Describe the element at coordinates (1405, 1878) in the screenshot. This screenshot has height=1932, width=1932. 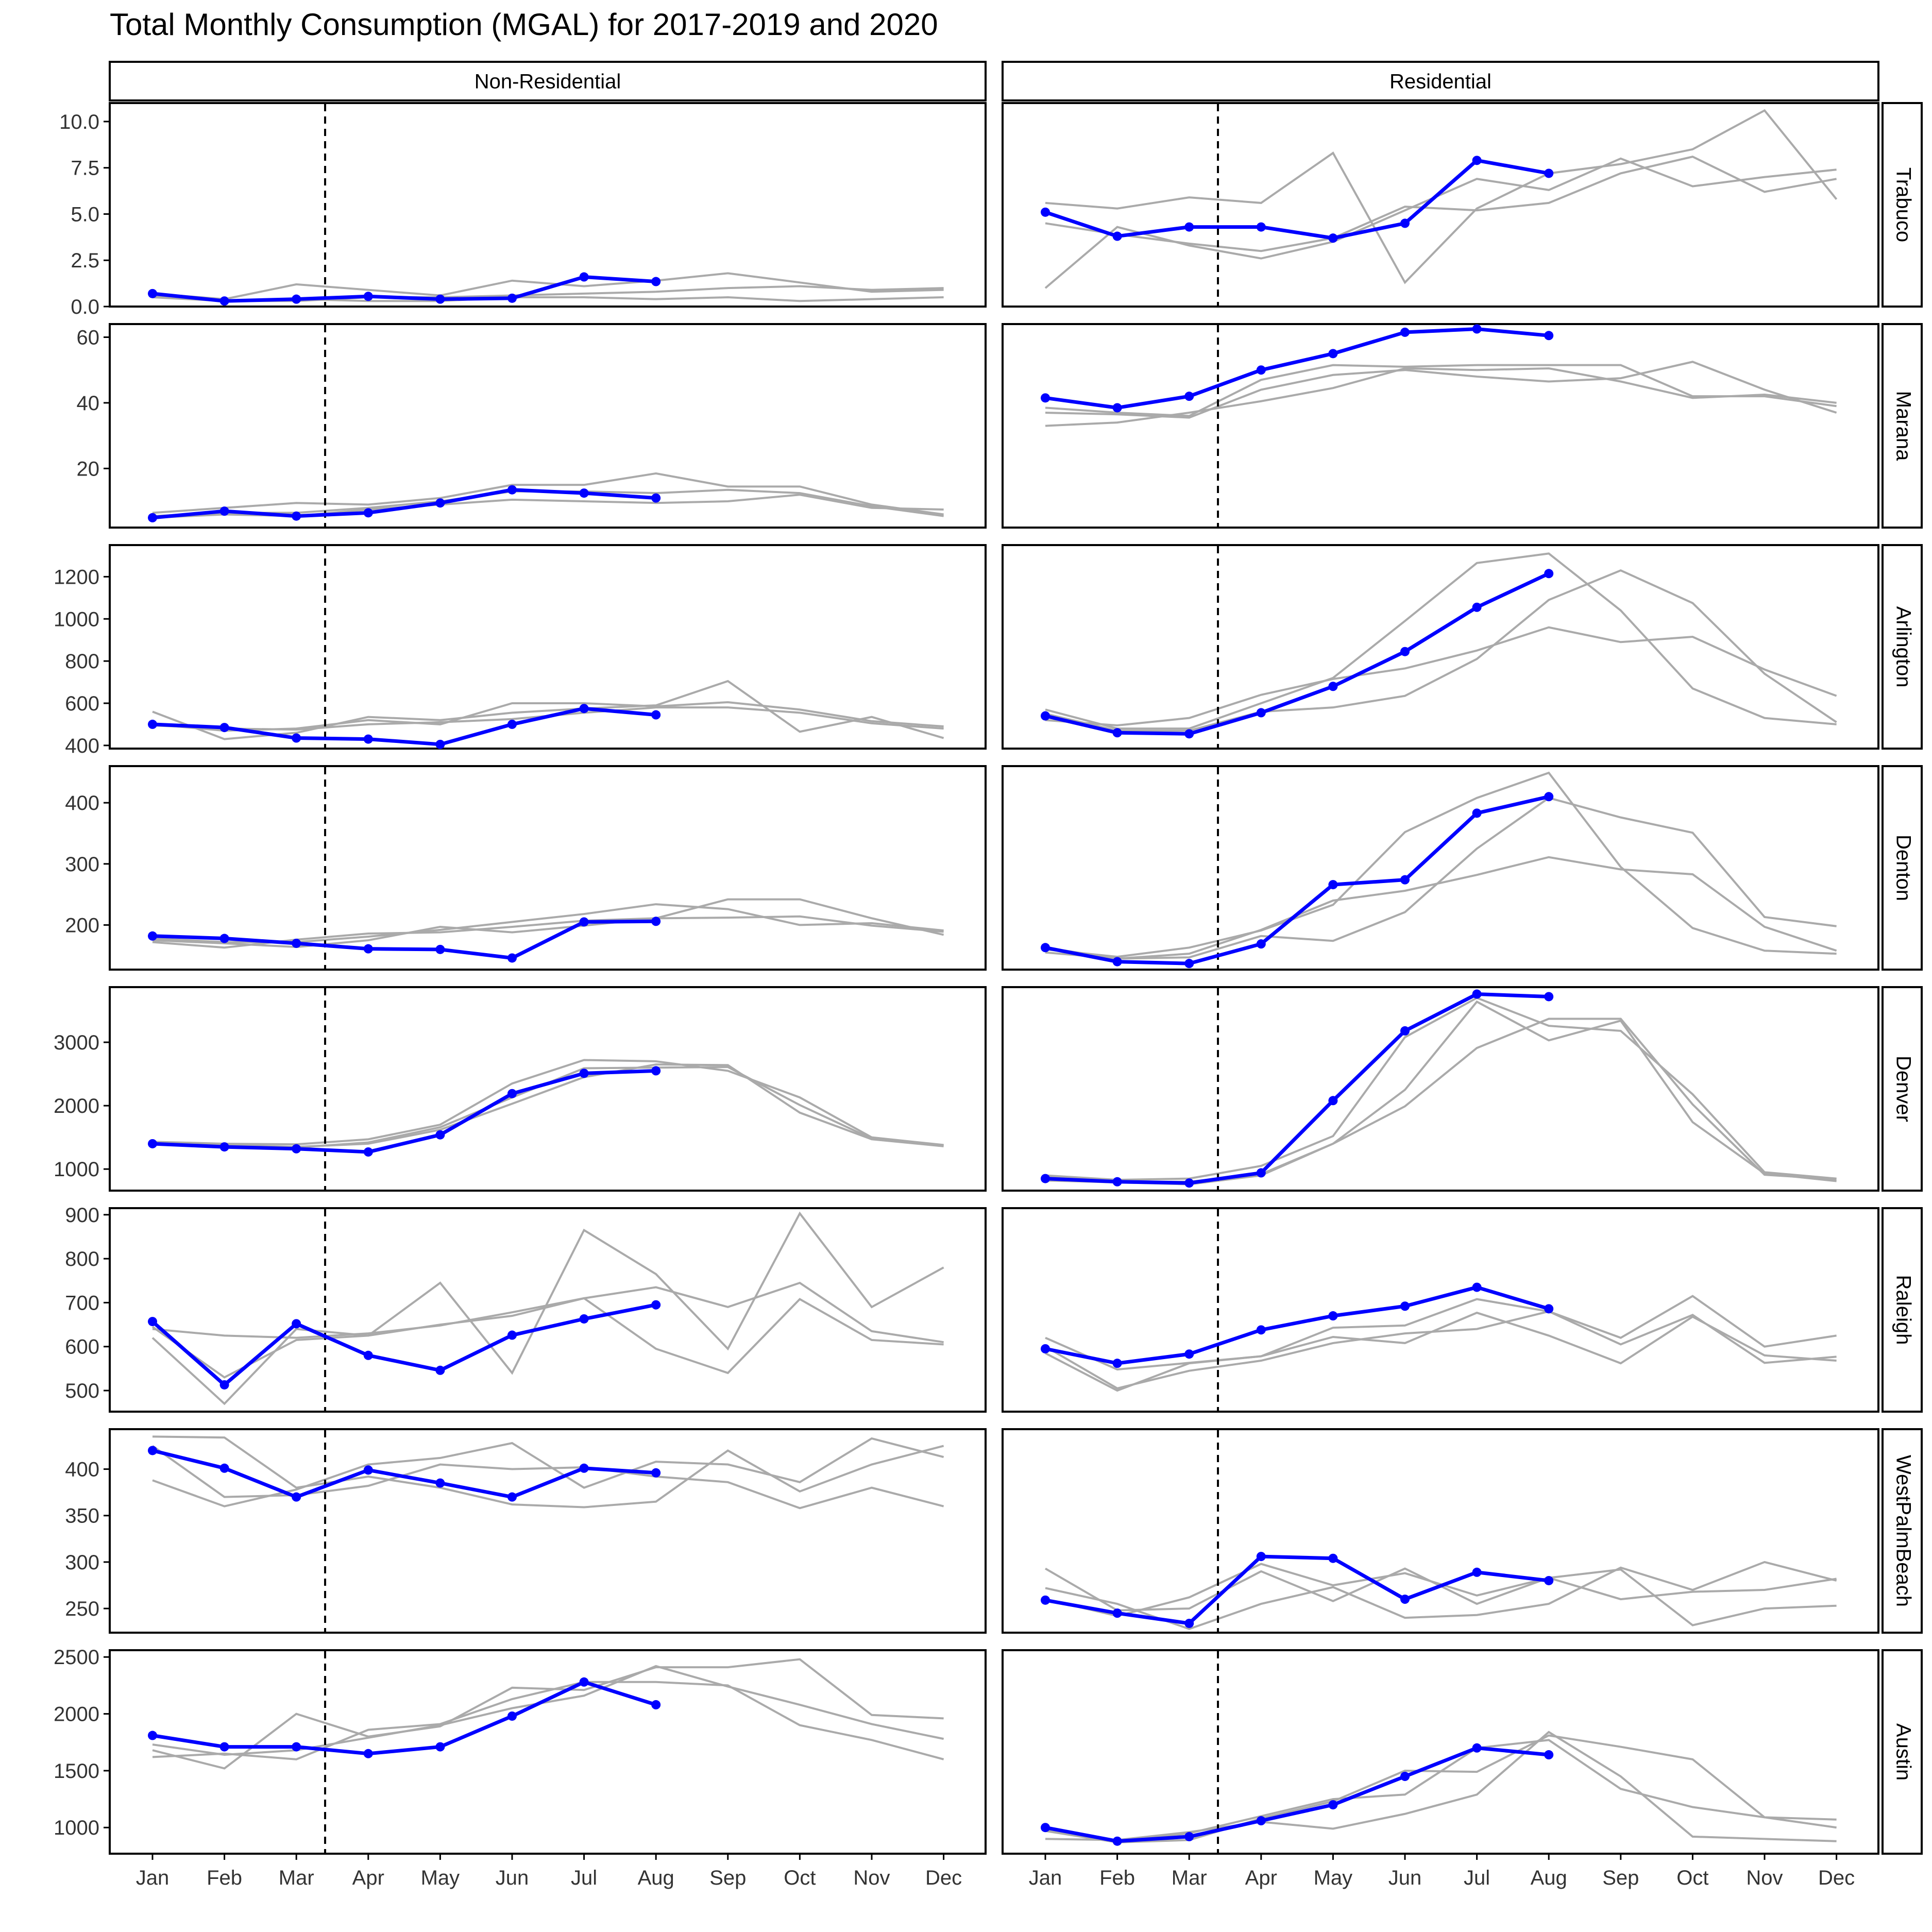
I see `x-tick-label: Jun` at that location.